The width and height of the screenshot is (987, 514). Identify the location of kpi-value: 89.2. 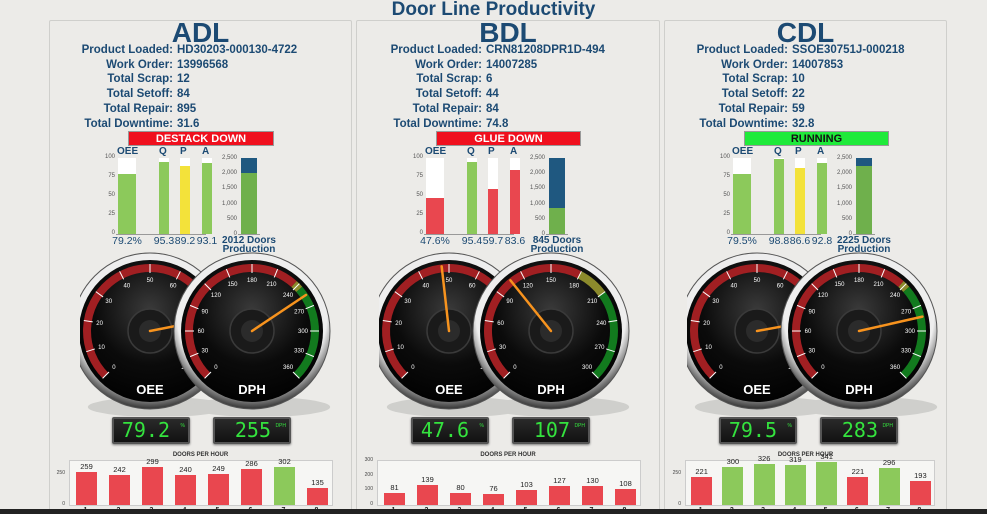
(185, 241).